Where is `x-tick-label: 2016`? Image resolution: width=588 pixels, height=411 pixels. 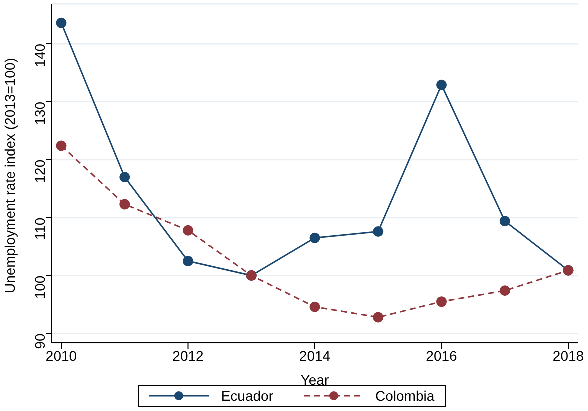 x-tick-label: 2016 is located at coordinates (442, 356).